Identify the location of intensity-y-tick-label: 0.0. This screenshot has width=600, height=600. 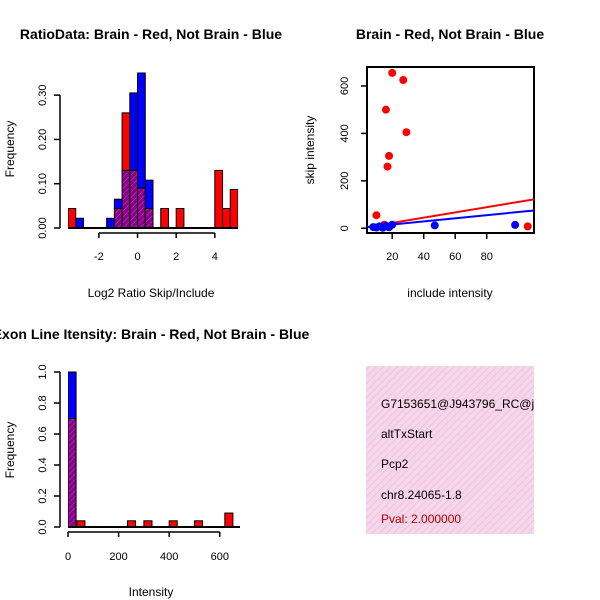
(43, 526).